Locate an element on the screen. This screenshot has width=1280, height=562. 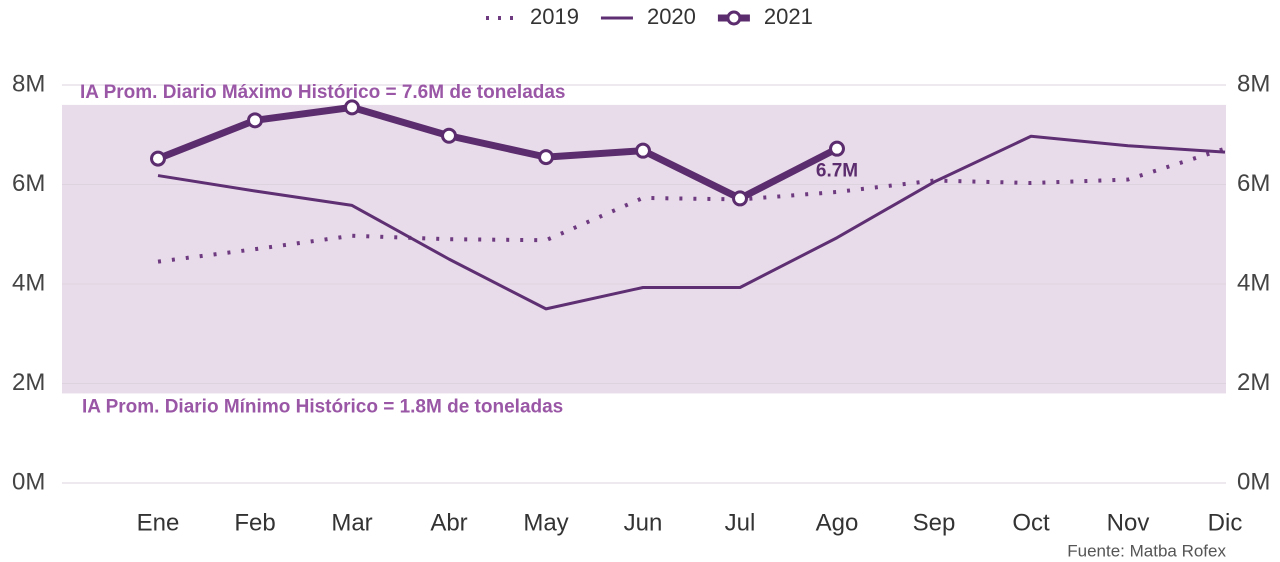
x-tick-label: Sep is located at coordinates (934, 522).